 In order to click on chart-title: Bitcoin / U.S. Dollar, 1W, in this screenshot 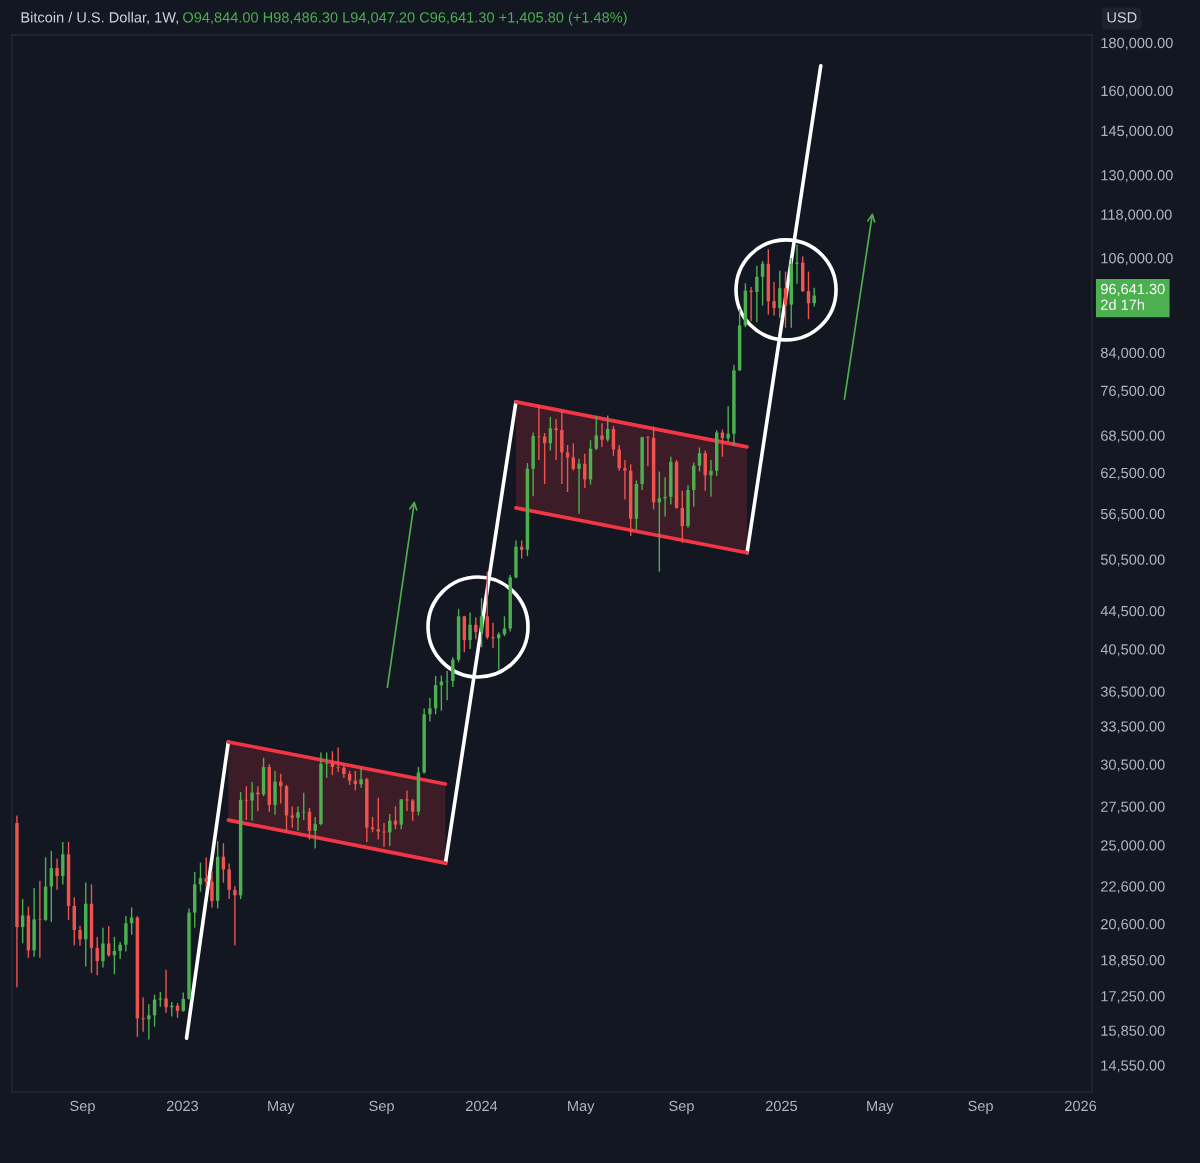, I will do `click(99, 18)`.